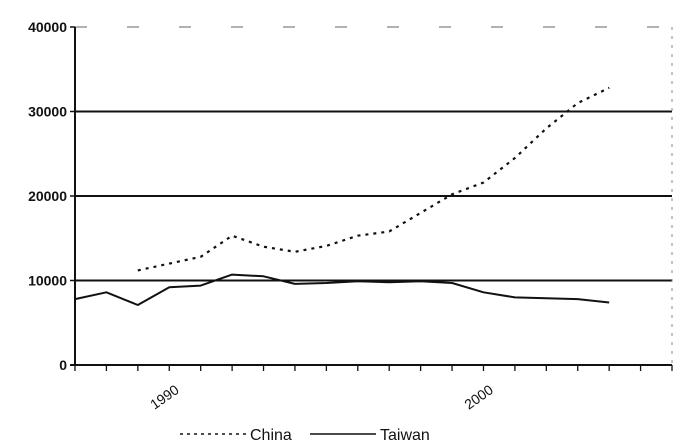  I want to click on y-axis-ticks: 0 10000 20000 30000 40000, so click(47, 196).